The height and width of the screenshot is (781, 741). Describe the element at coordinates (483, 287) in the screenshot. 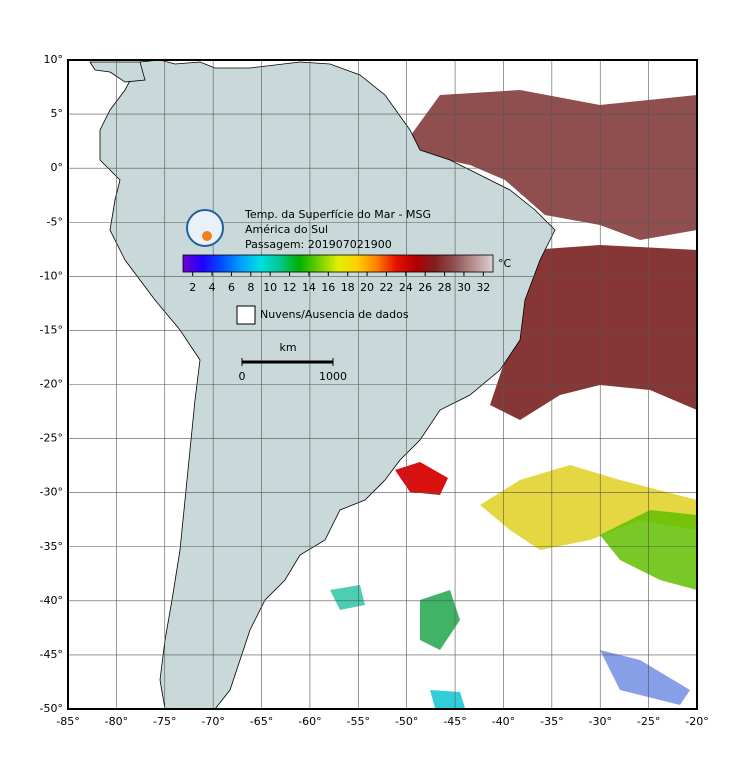

I see `colorbar-tick-label: 32` at that location.